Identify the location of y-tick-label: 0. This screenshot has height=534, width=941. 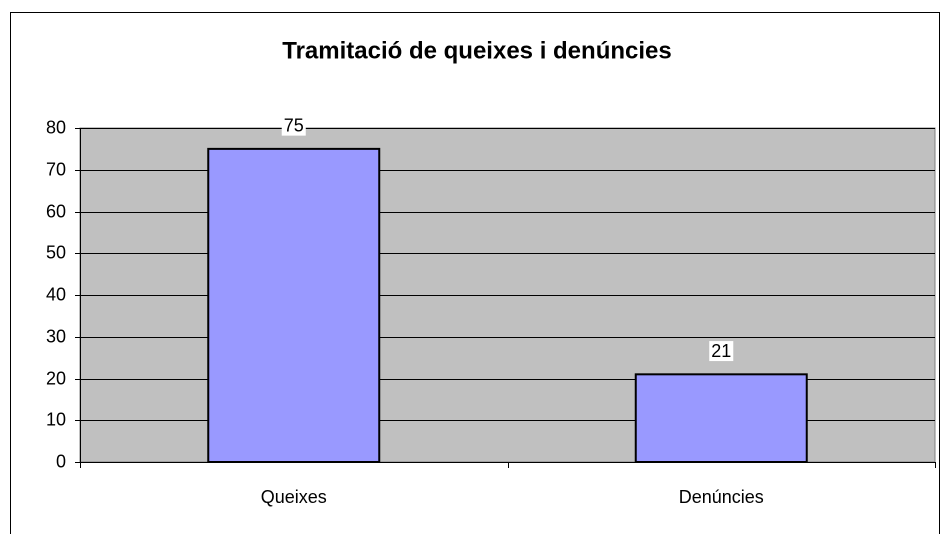
(61, 461).